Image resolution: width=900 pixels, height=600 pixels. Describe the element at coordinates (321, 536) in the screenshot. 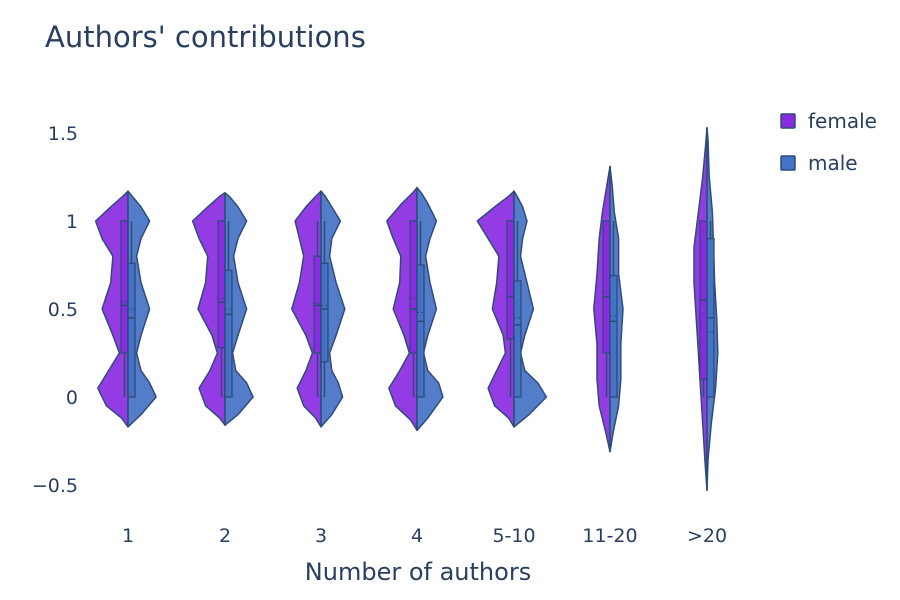

I see `x-tick-label: 3` at that location.